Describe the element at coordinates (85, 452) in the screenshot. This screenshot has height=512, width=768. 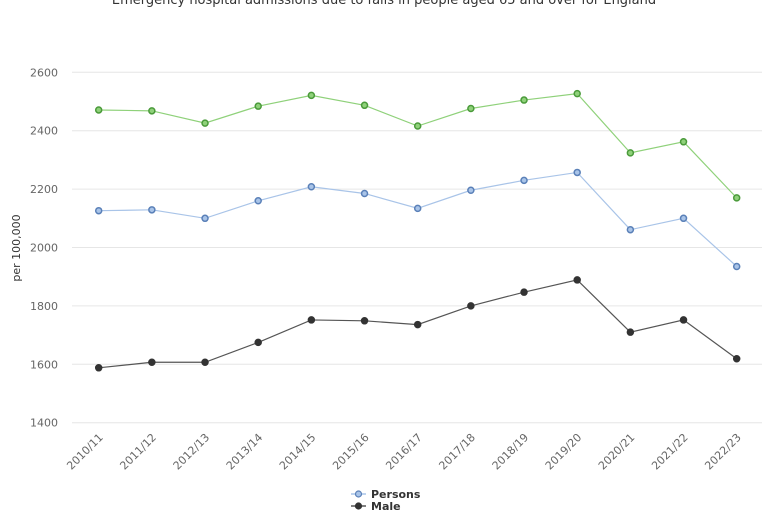
I see `x-tick-label: 2010/11` at that location.